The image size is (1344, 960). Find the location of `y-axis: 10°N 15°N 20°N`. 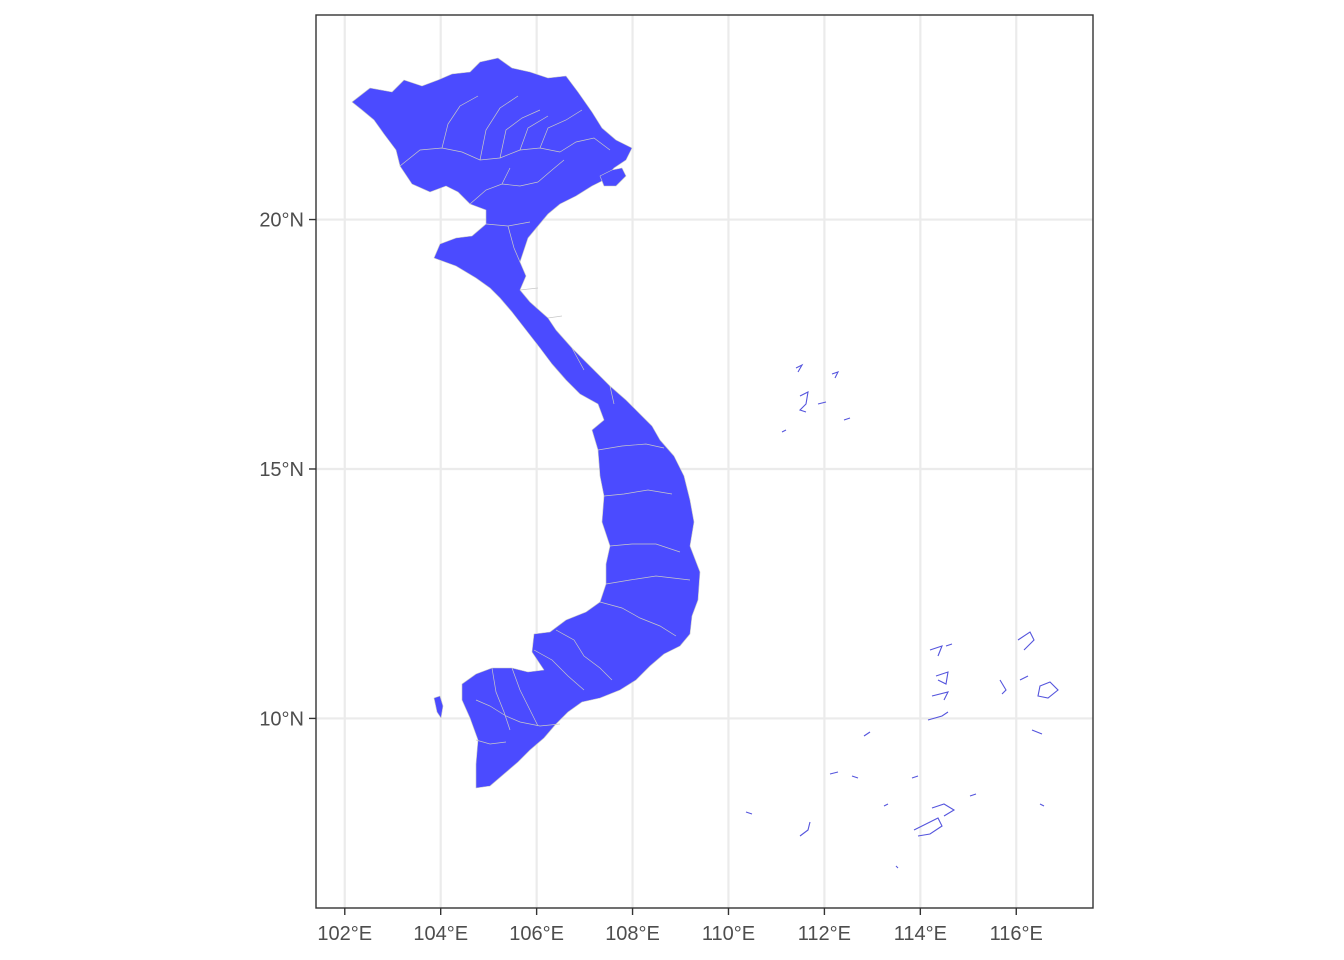

y-axis: 10°N 15°N 20°N is located at coordinates (287, 470).